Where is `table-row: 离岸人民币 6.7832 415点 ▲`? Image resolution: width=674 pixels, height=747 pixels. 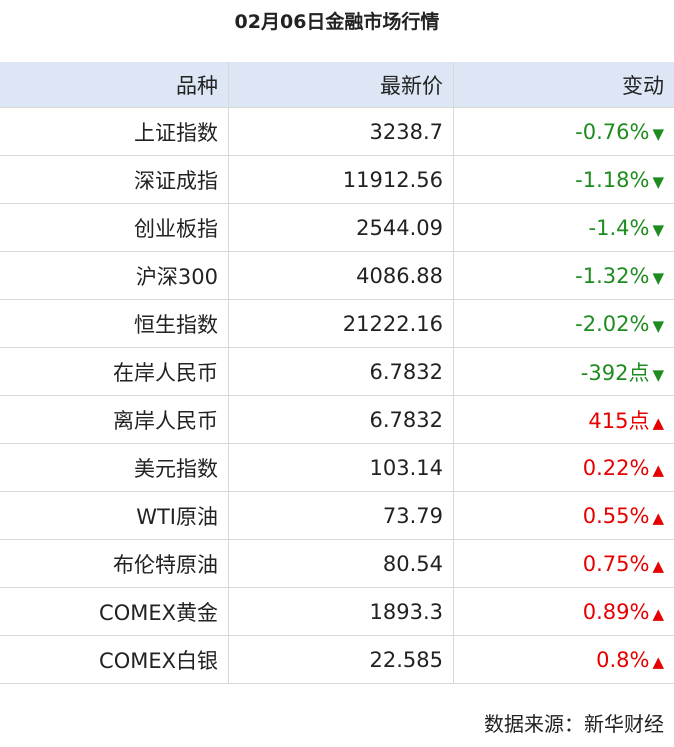 table-row: 离岸人民币 6.7832 415点 ▲ is located at coordinates (337, 419).